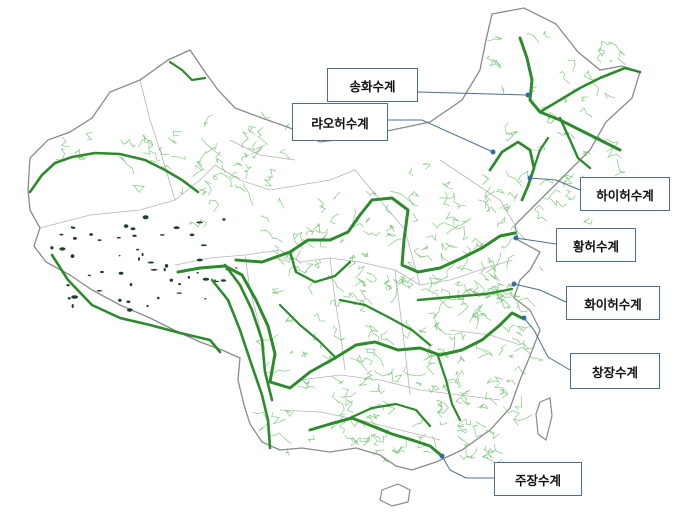 The image size is (680, 517). Describe the element at coordinates (538, 479) in the screenshot. I see `label-zhujiang-system: 주장수계` at that location.